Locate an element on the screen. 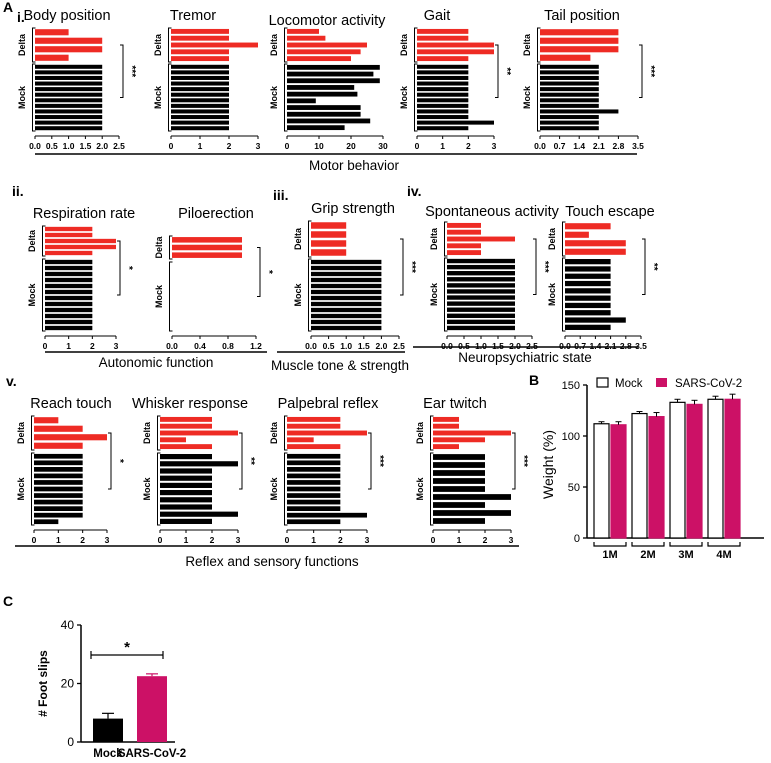  piloerection-x-tick-label: 0.4 is located at coordinates (200, 346).